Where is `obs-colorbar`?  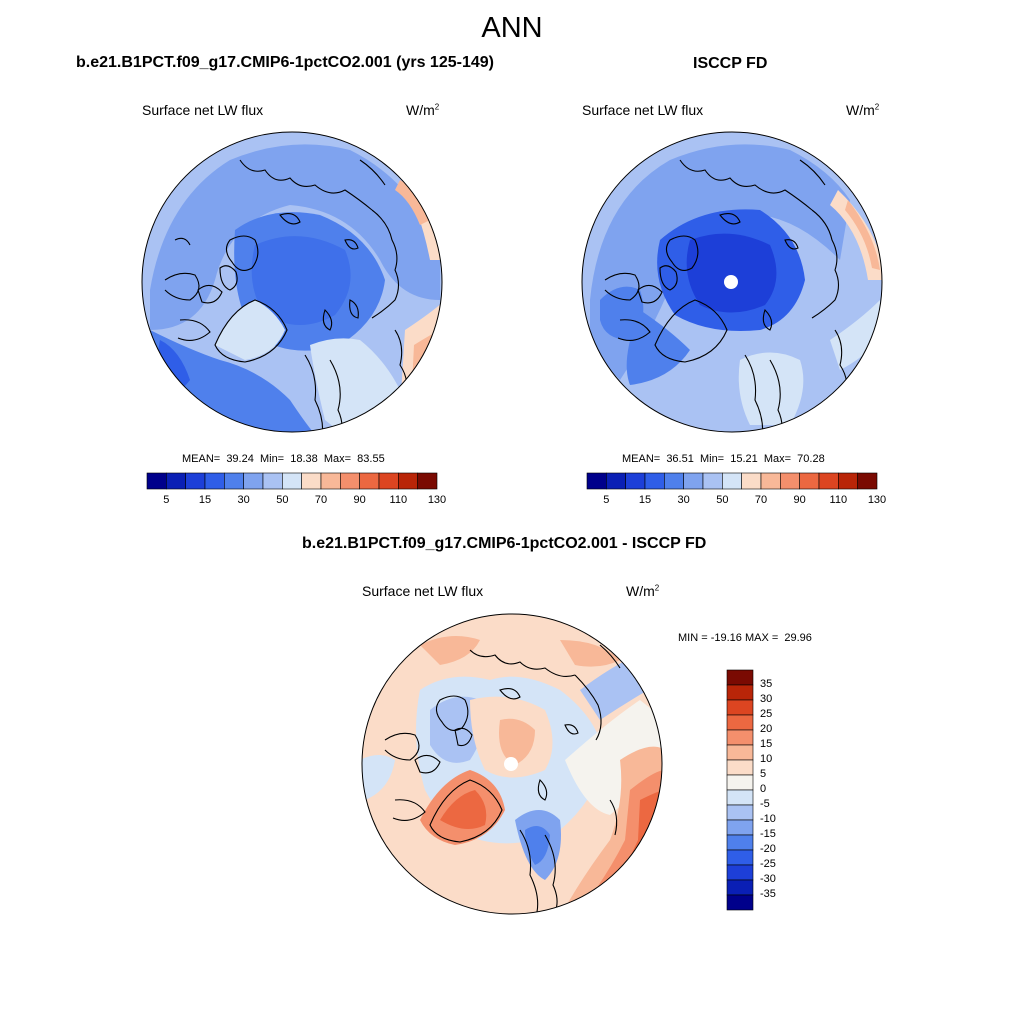 obs-colorbar is located at coordinates (732, 481).